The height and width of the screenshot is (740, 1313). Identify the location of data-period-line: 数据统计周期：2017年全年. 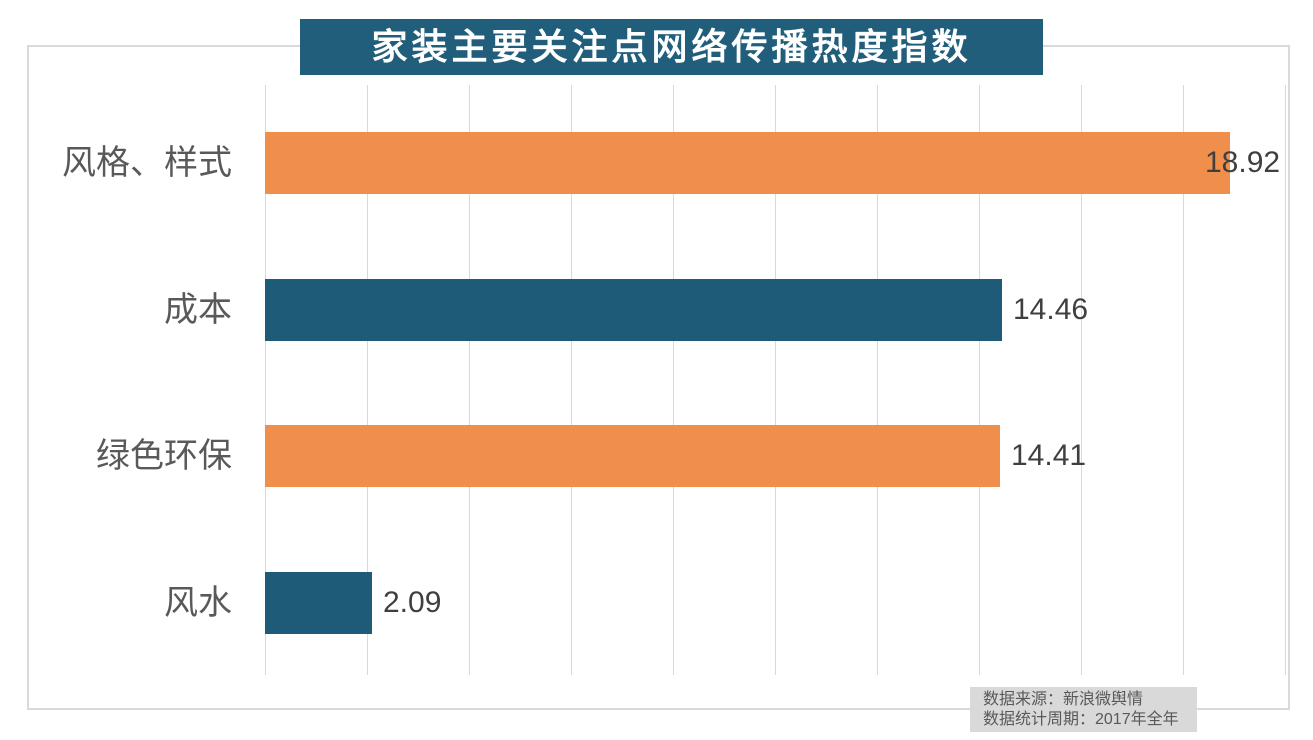
(1081, 719).